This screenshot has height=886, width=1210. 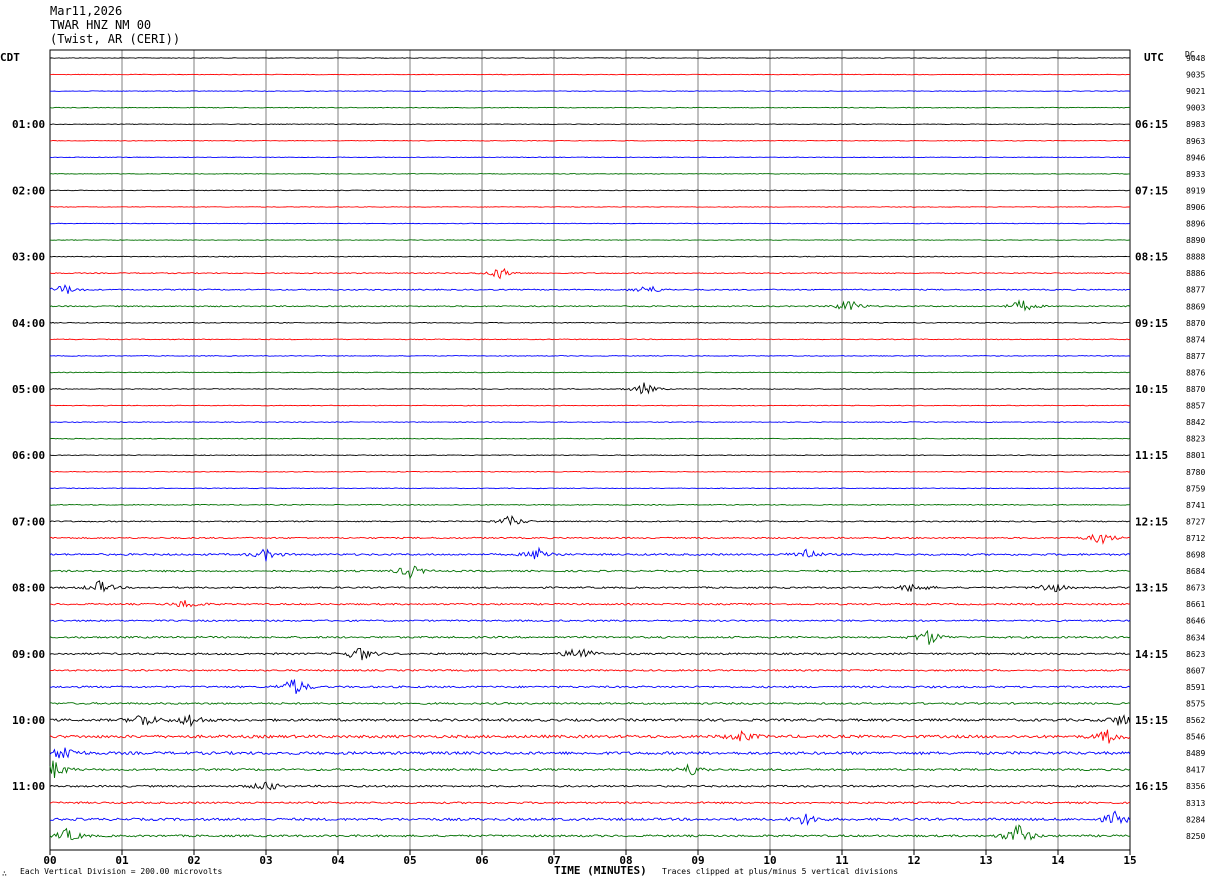 What do you see at coordinates (409, 860) in the screenshot?
I see `x-tick-label: 05` at bounding box center [409, 860].